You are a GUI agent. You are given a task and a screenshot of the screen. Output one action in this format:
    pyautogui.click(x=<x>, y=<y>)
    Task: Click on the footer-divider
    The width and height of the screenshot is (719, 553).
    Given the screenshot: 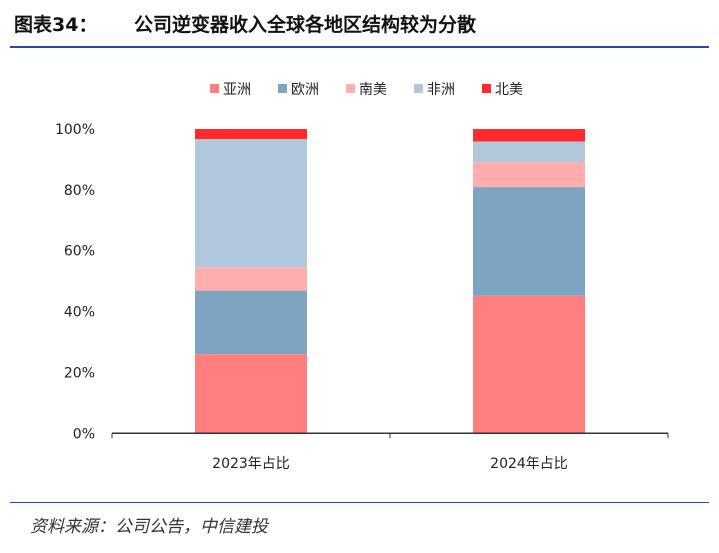 What is the action you would take?
    pyautogui.click(x=359, y=502)
    